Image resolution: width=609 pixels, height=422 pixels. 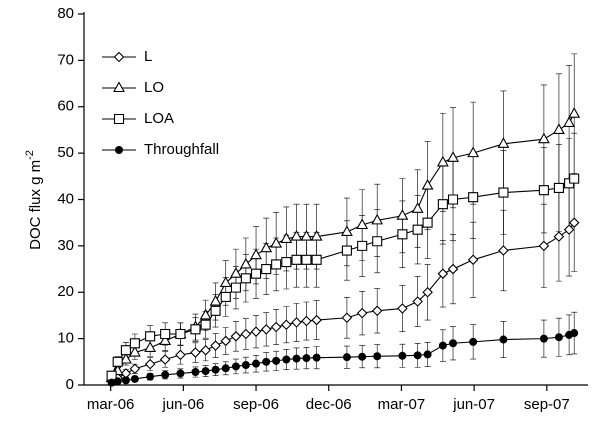 I want to click on y-tick-label: 40, so click(x=65, y=198).